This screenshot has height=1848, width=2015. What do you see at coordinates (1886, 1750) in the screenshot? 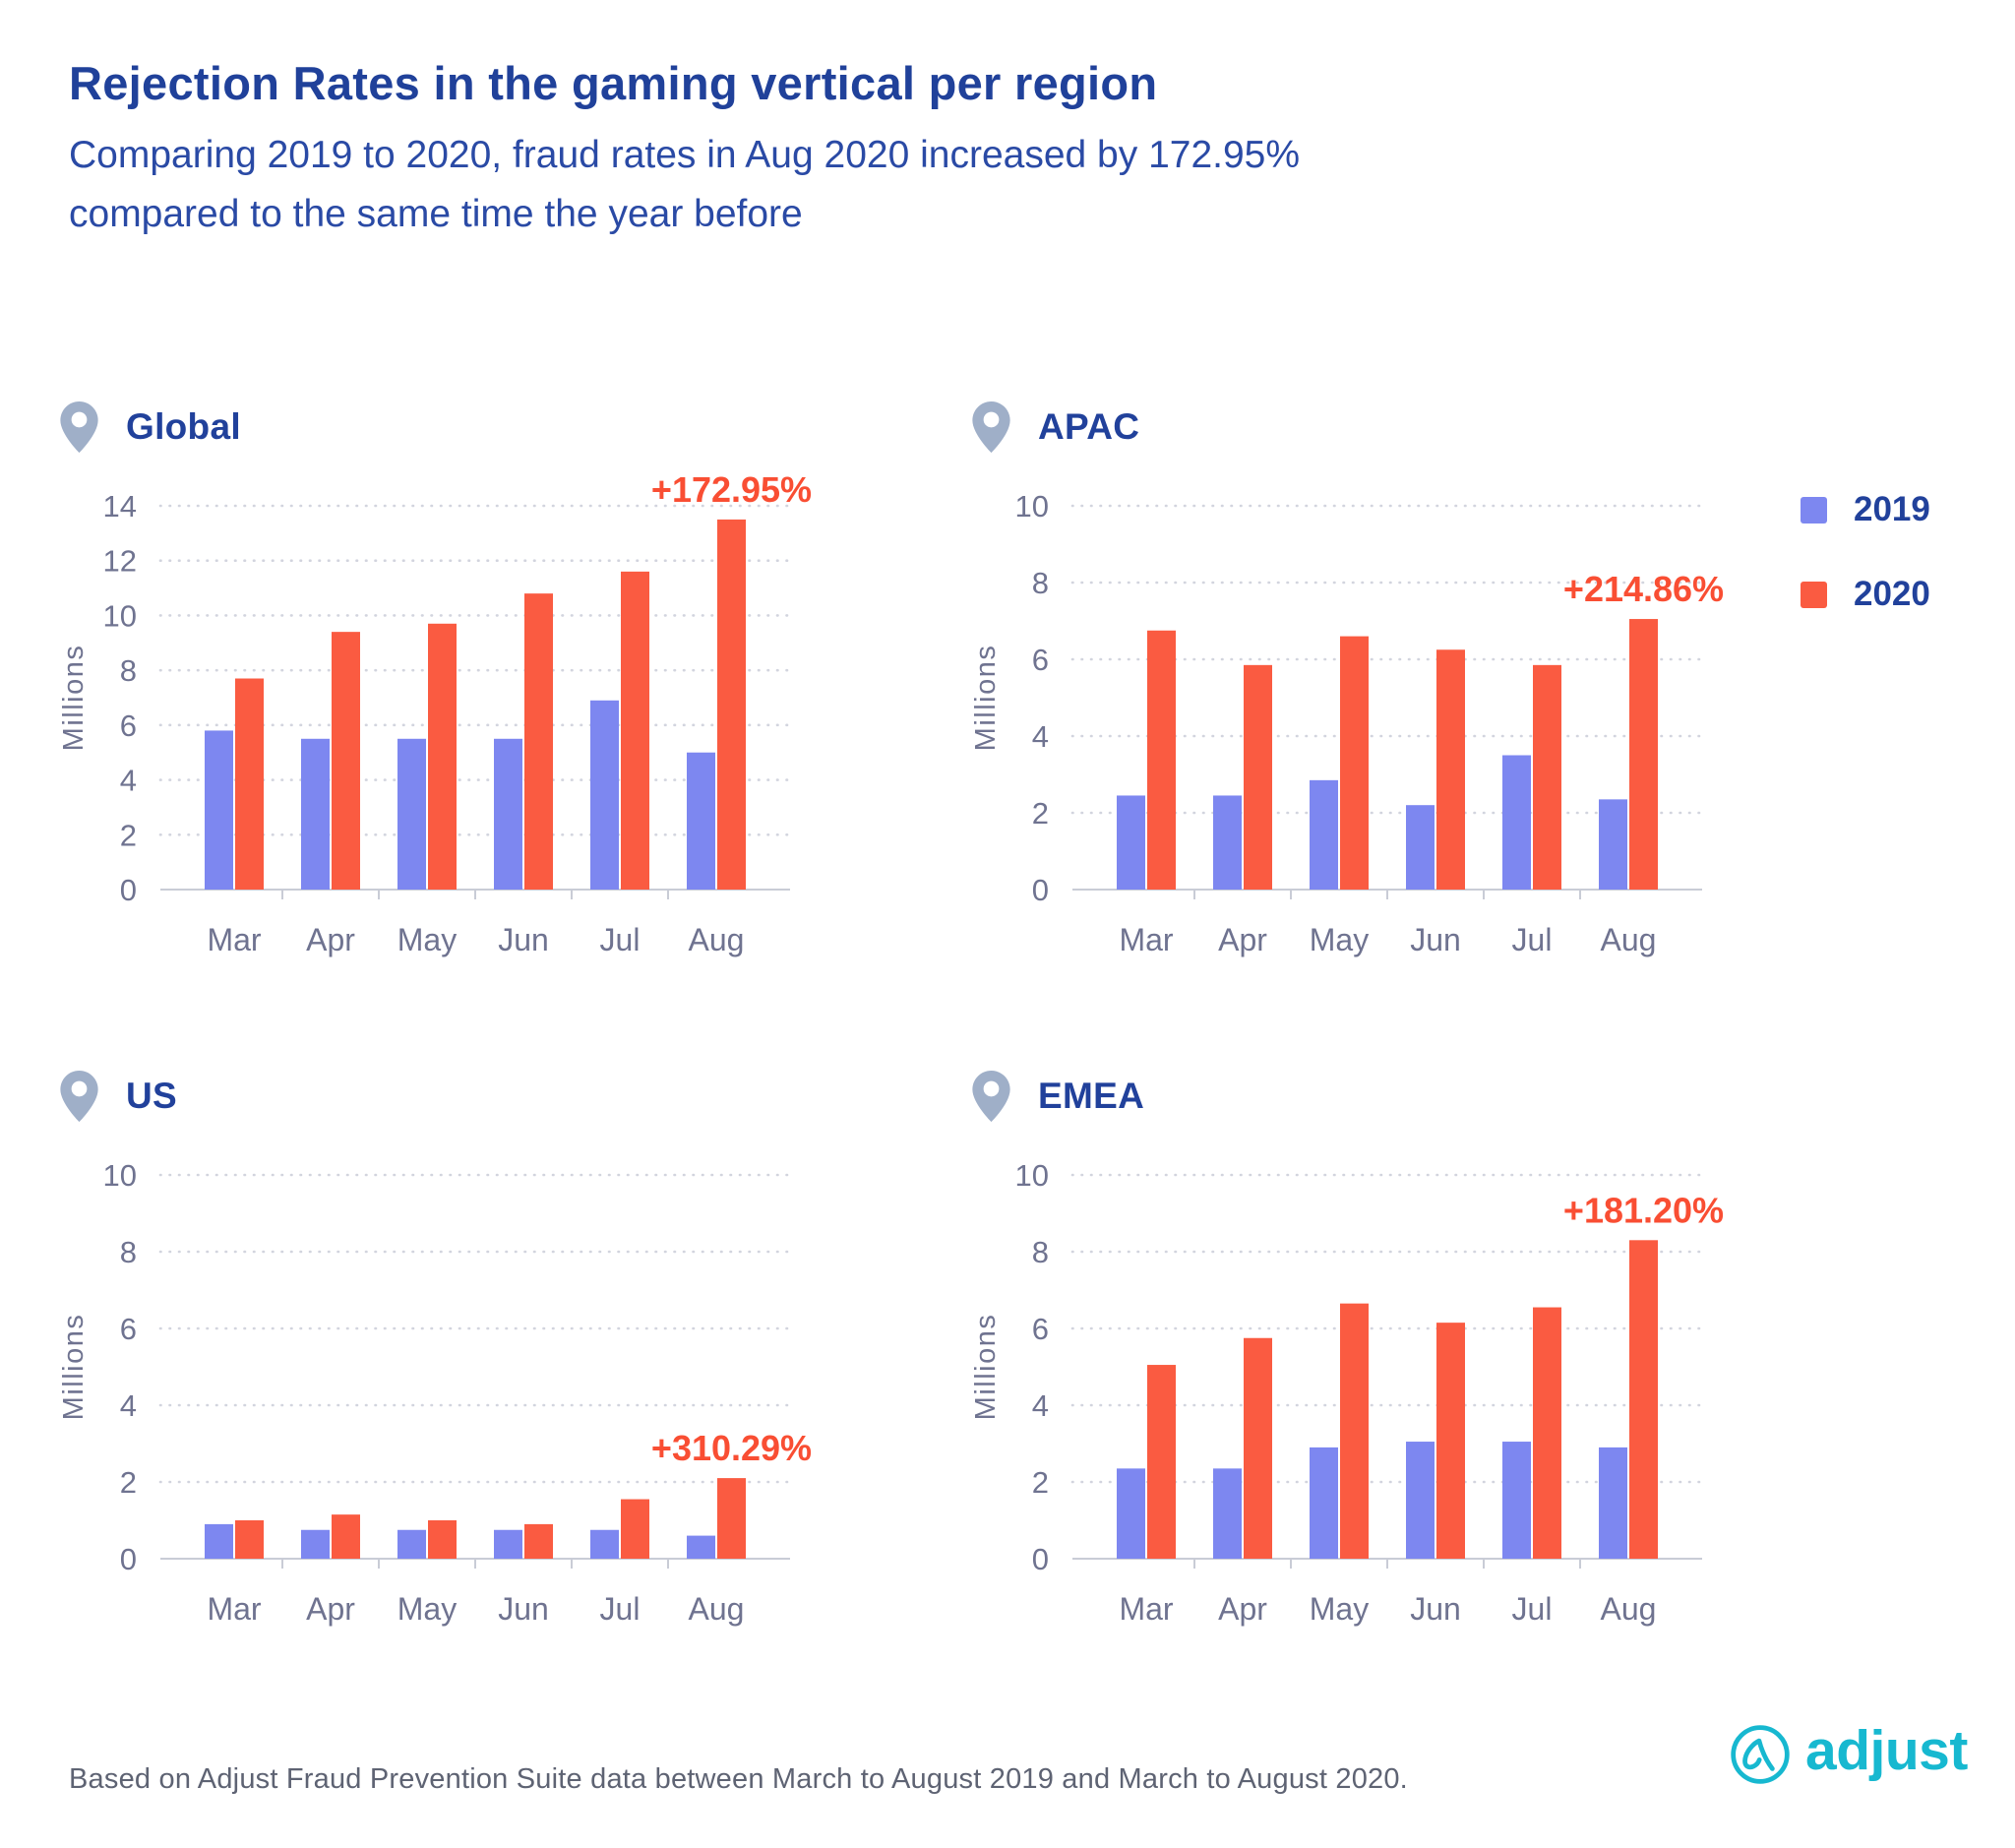
I see `adjust-wordmark: adjust` at bounding box center [1886, 1750].